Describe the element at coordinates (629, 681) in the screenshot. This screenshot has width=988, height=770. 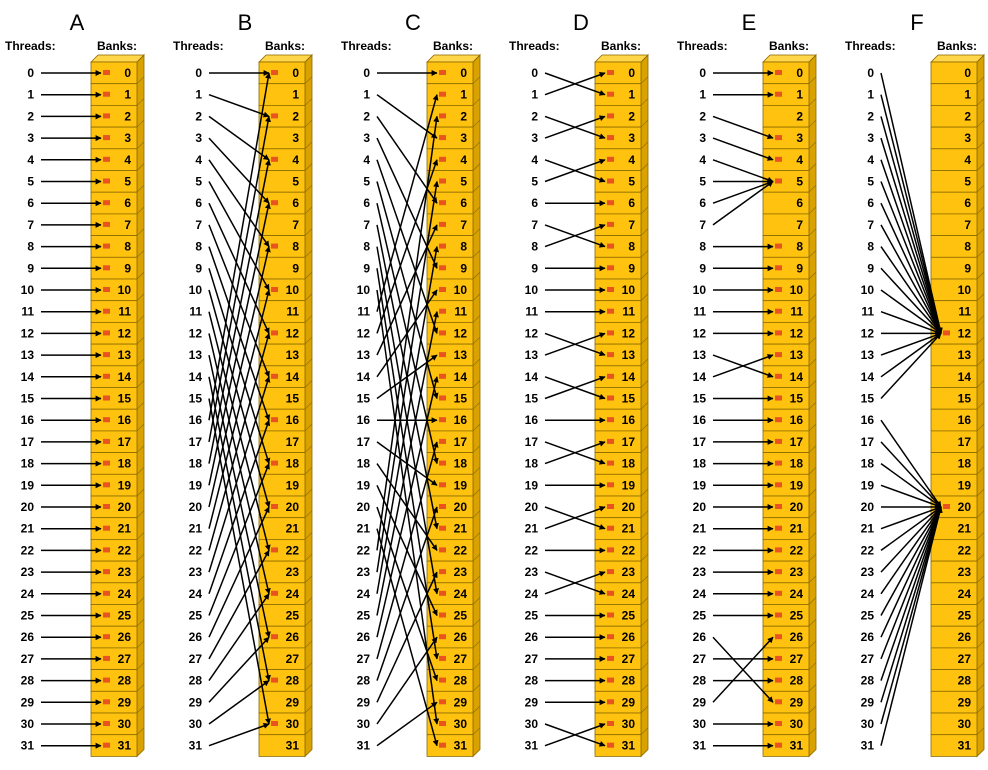
I see `bank-number: 28` at that location.